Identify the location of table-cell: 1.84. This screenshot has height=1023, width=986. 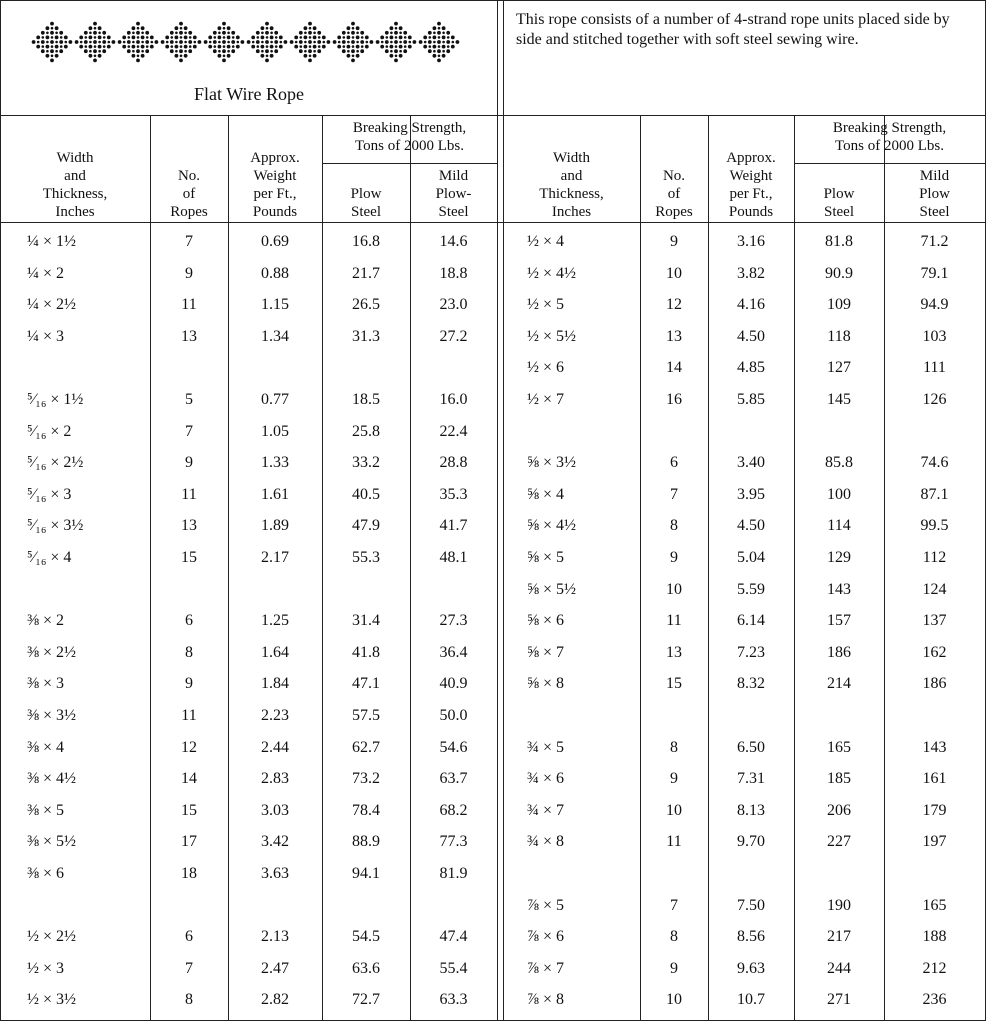
(275, 684).